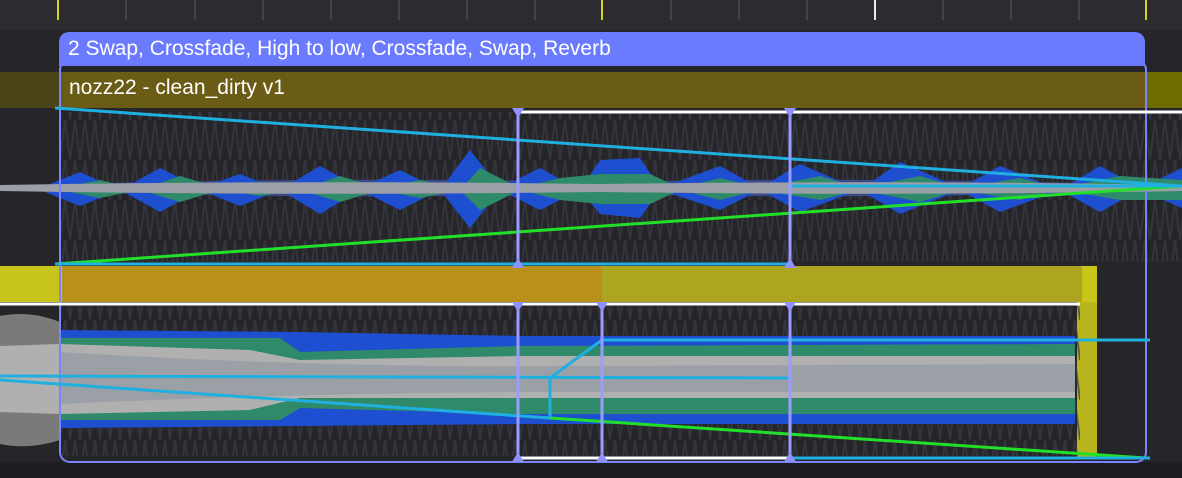 This screenshot has width=1182, height=478. Describe the element at coordinates (842, 284) in the screenshot. I see `track2-band-mid` at that location.